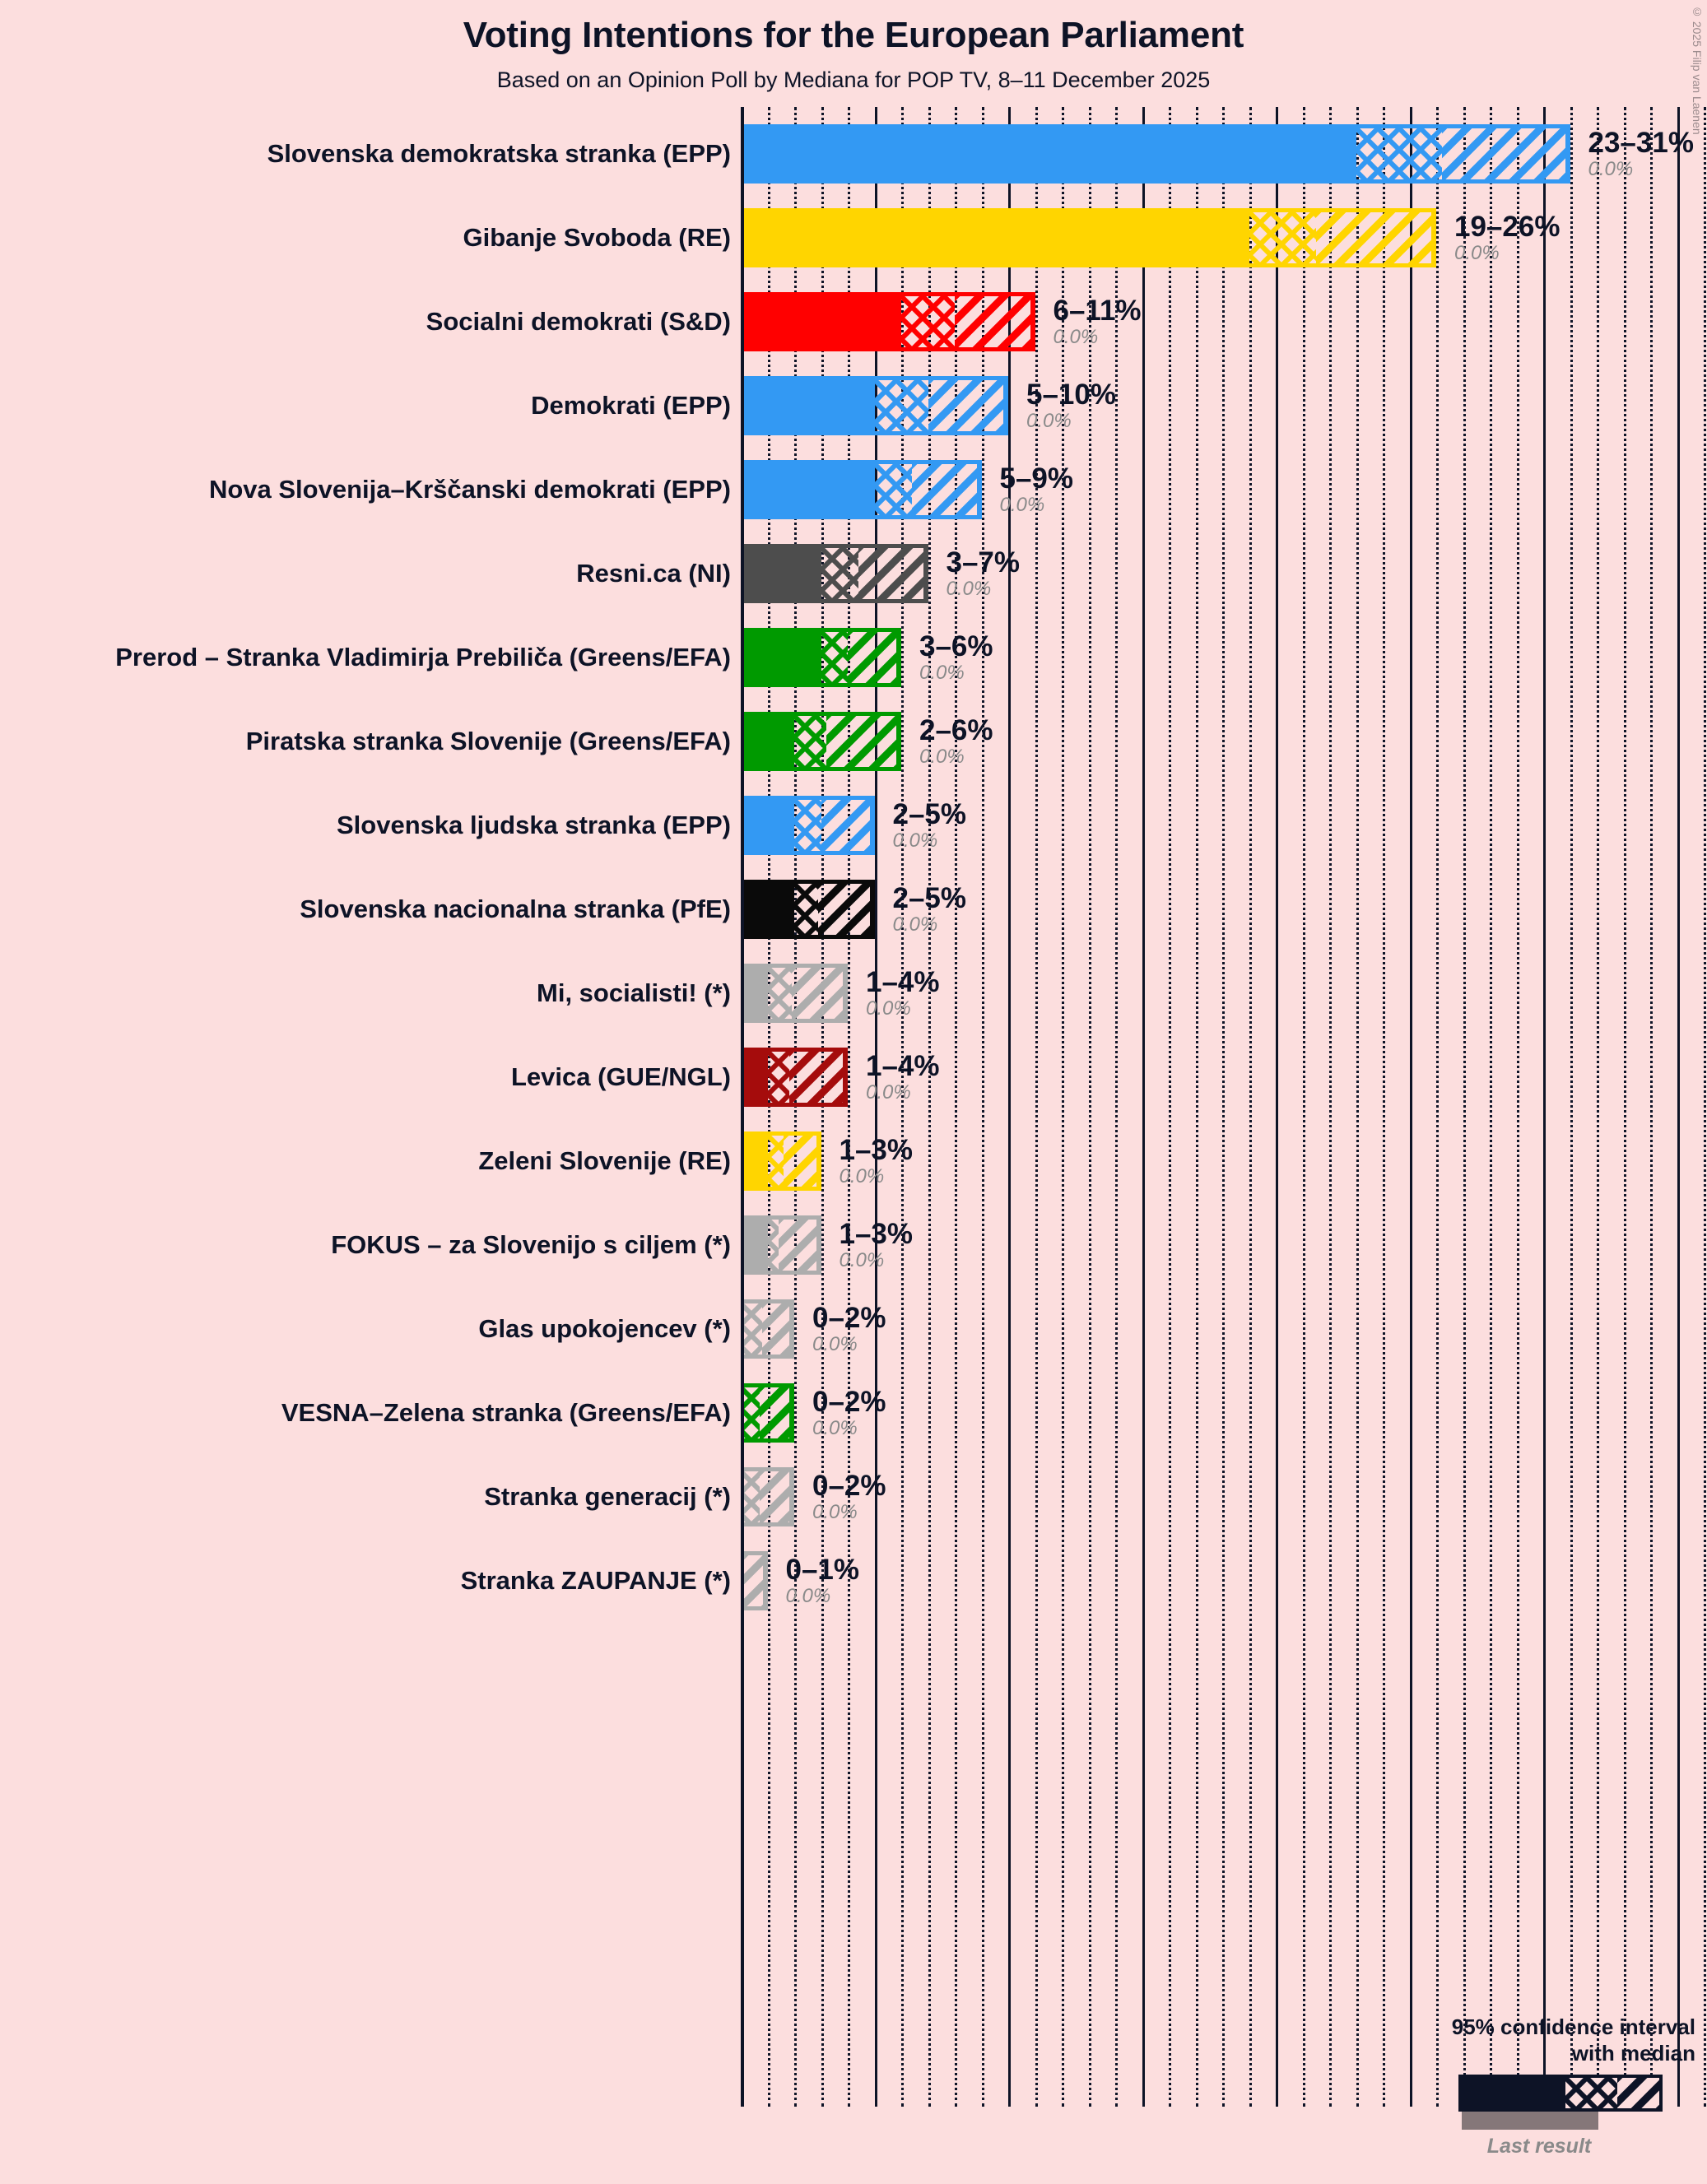 This screenshot has height=2184, width=1707. I want to click on value-range-label: 5–10%, so click(1071, 395).